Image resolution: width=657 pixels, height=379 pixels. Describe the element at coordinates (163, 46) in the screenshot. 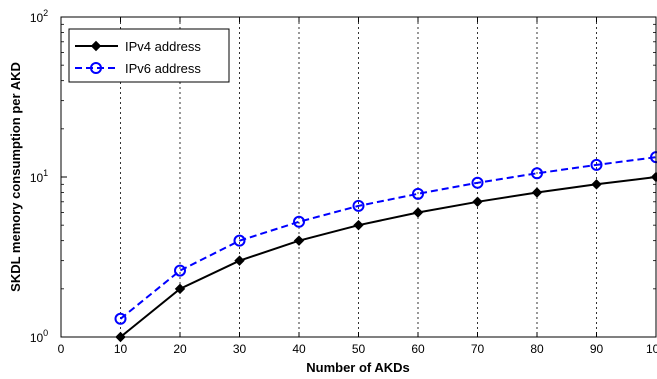

I see `legend-label: IPv4 address` at that location.